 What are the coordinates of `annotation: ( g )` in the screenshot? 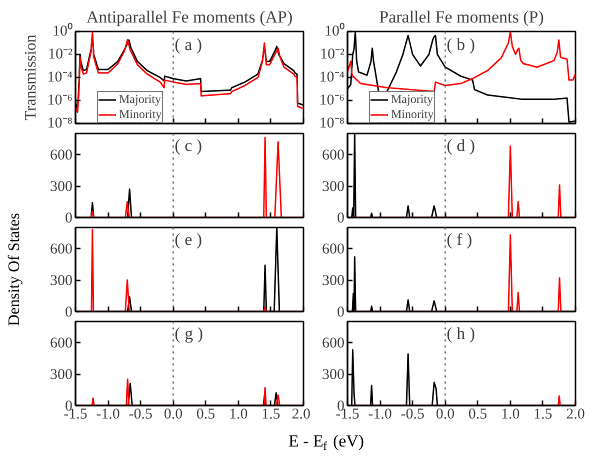 It's located at (189, 333).